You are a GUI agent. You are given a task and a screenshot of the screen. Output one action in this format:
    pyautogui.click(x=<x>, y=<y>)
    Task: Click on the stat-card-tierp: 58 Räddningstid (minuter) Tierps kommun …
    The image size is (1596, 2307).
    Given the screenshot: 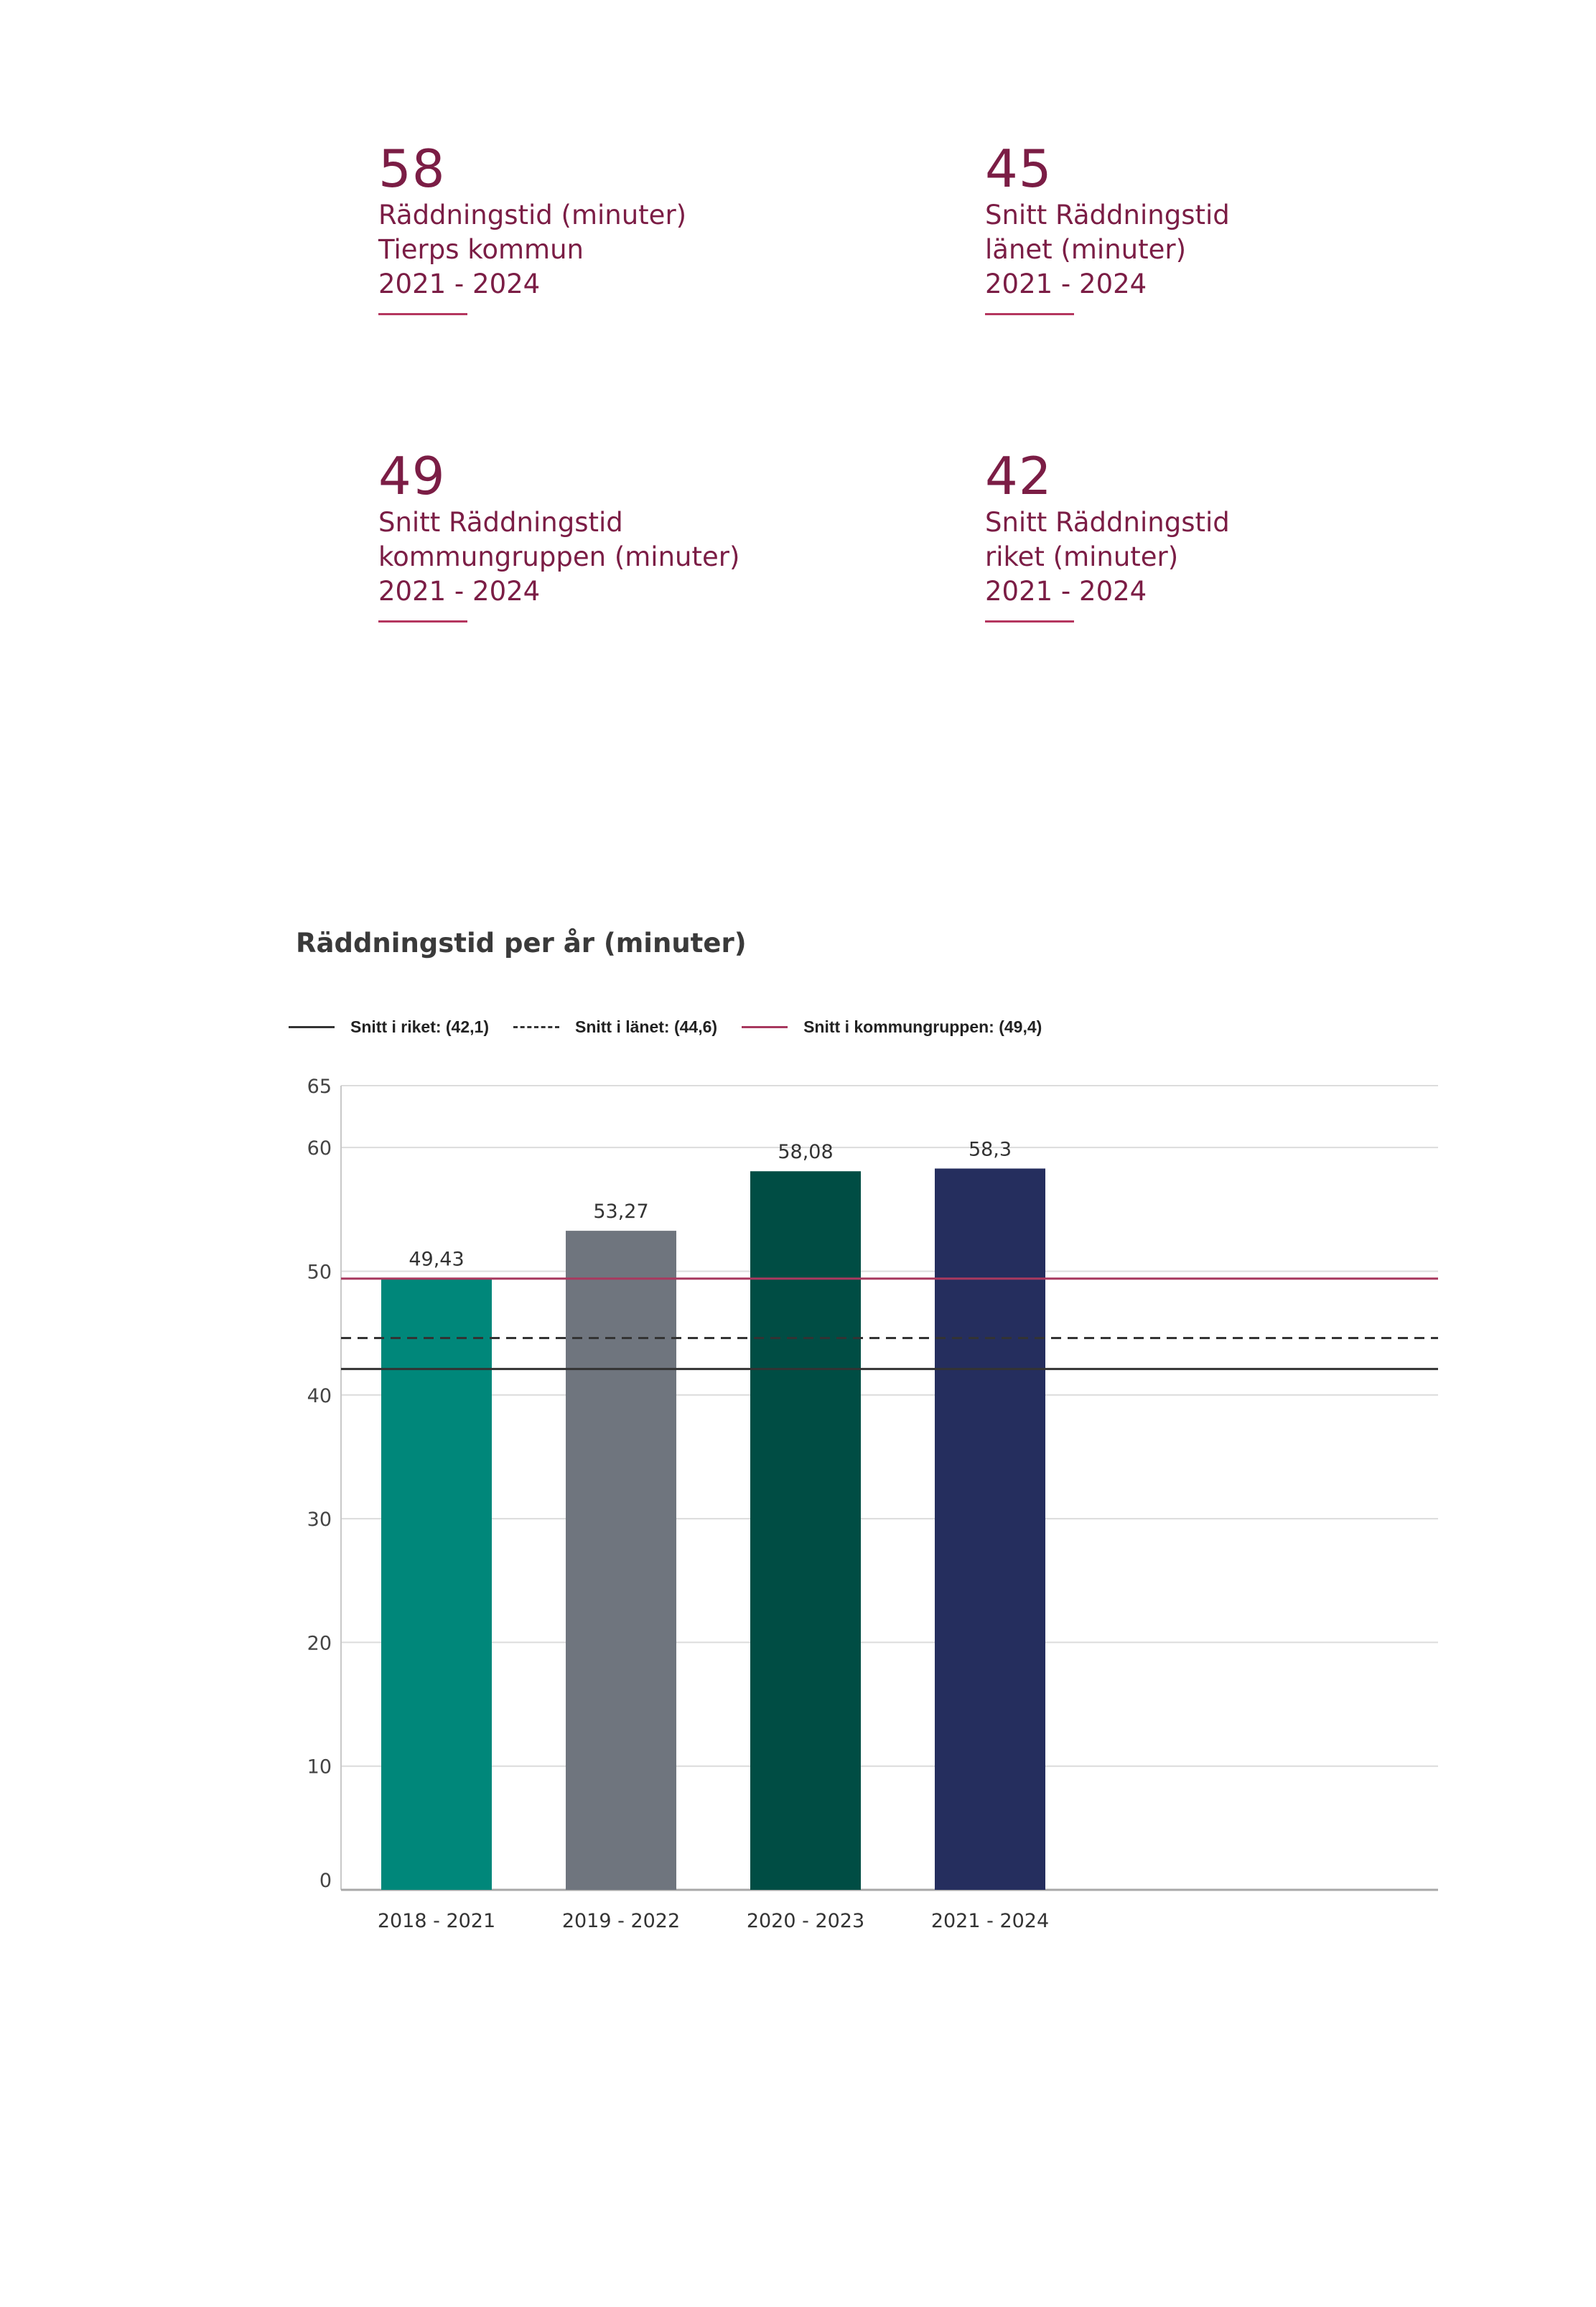 What is the action you would take?
    pyautogui.click(x=532, y=227)
    